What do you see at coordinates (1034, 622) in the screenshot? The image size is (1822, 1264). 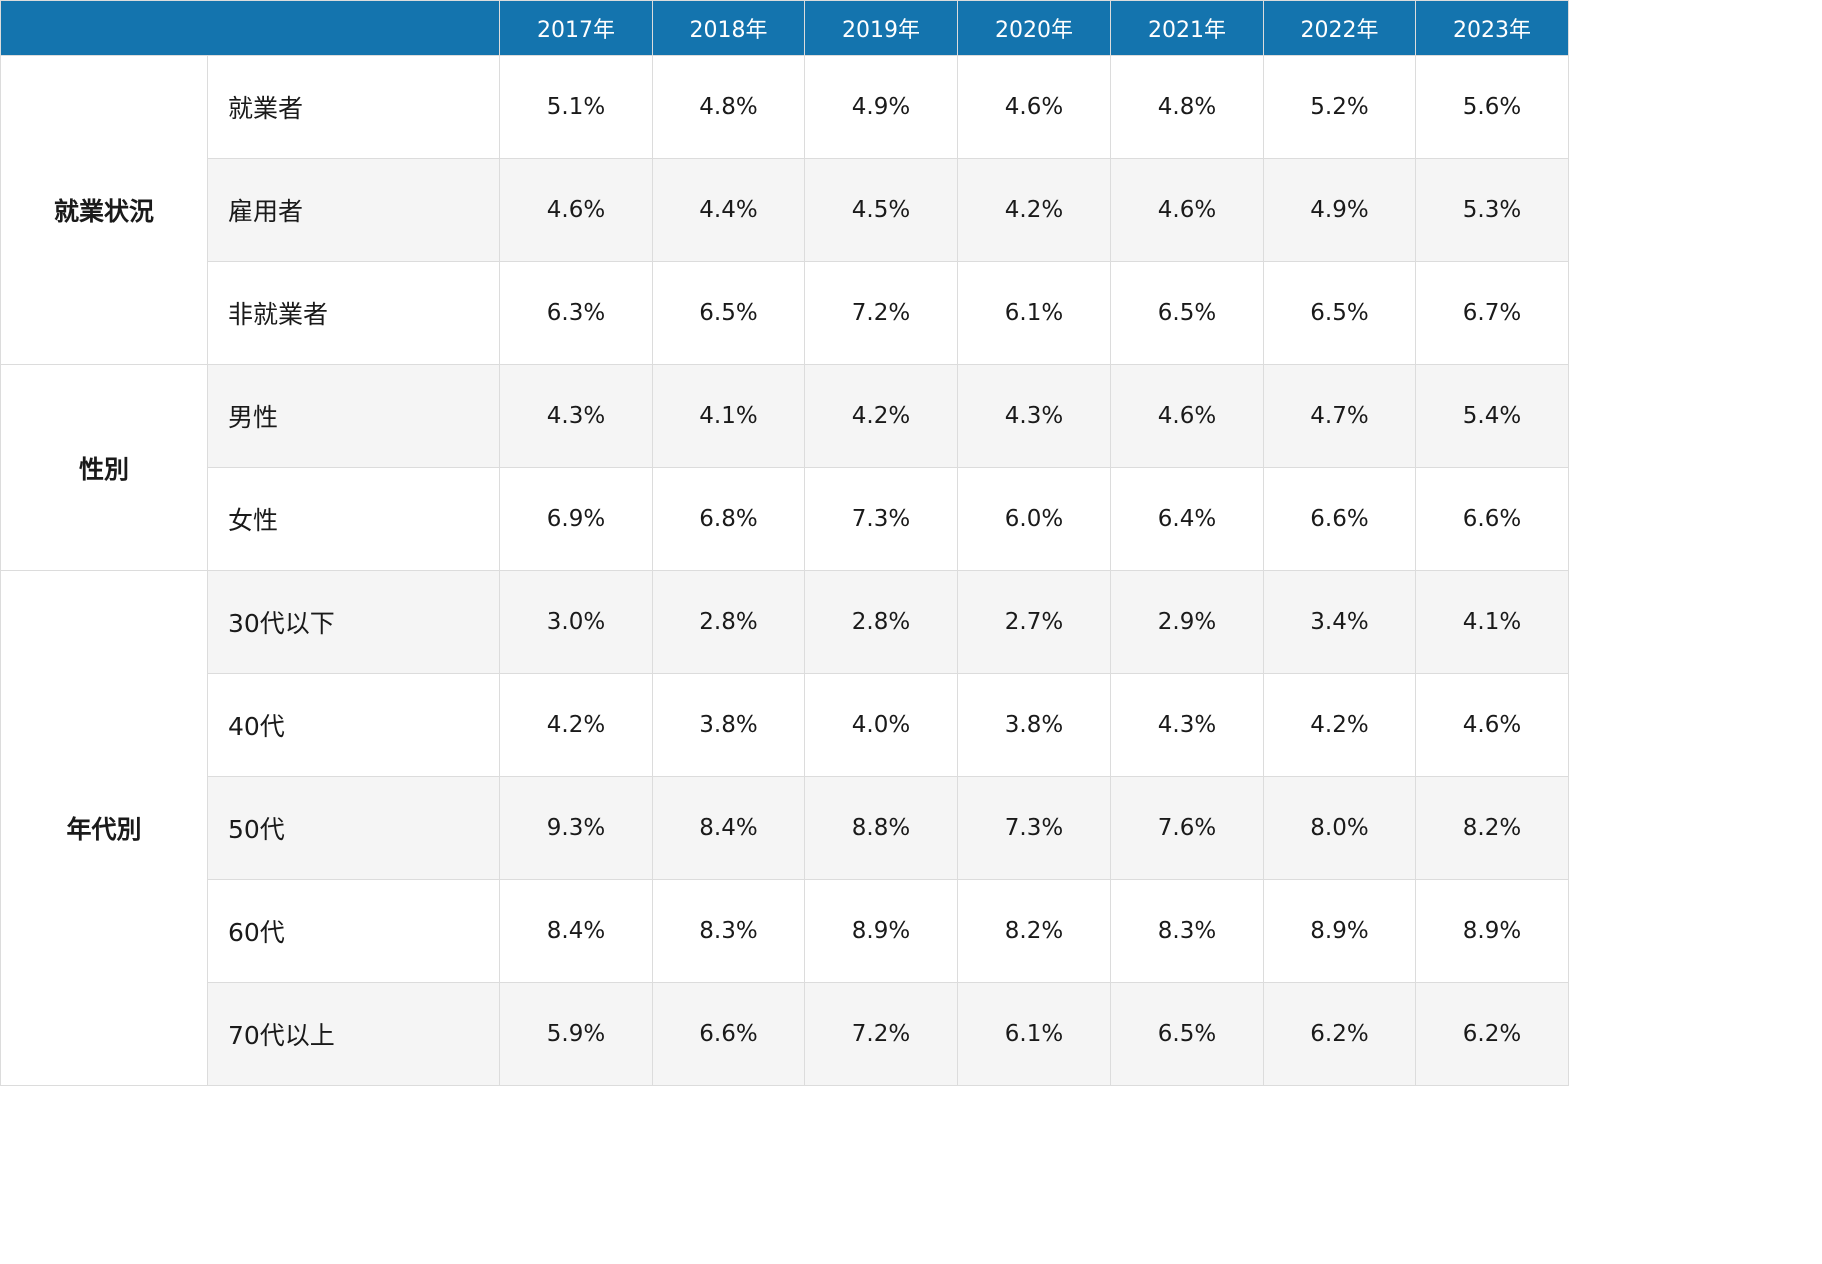 I see `table-cell: 2.7%` at bounding box center [1034, 622].